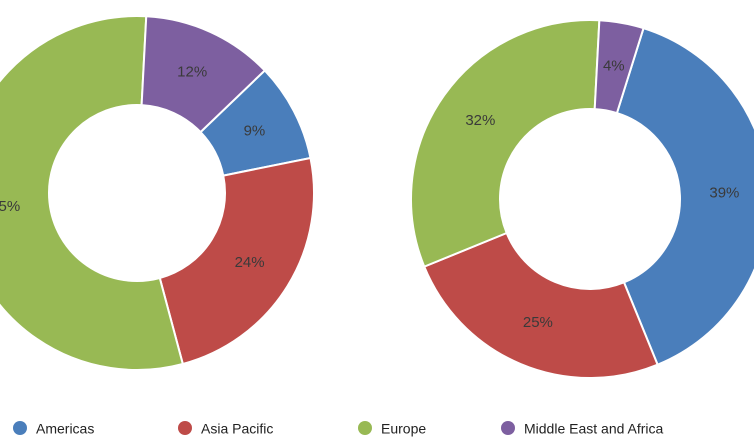 The height and width of the screenshot is (438, 754). Describe the element at coordinates (538, 322) in the screenshot. I see `data-label: 25%` at that location.